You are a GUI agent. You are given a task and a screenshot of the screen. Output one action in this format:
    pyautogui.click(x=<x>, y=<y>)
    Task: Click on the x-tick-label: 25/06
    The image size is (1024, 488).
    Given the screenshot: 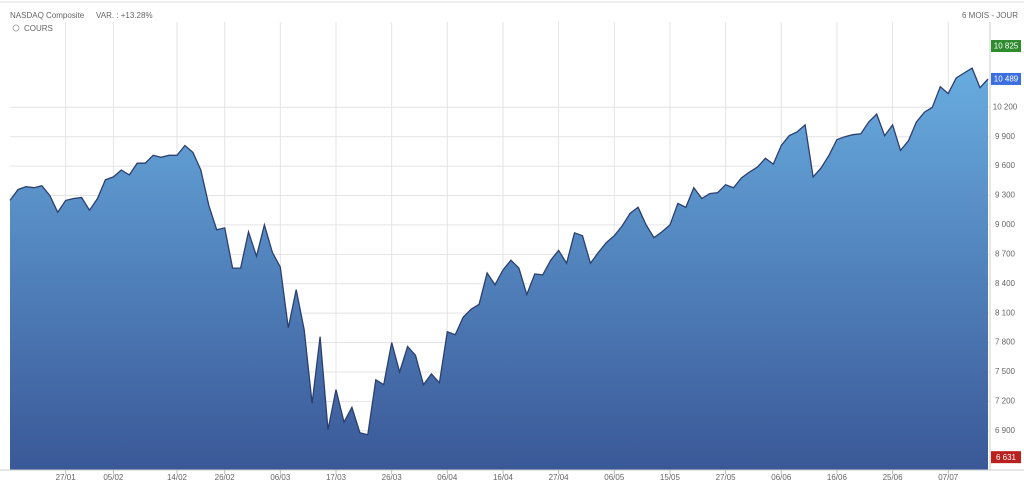 What is the action you would take?
    pyautogui.click(x=893, y=477)
    